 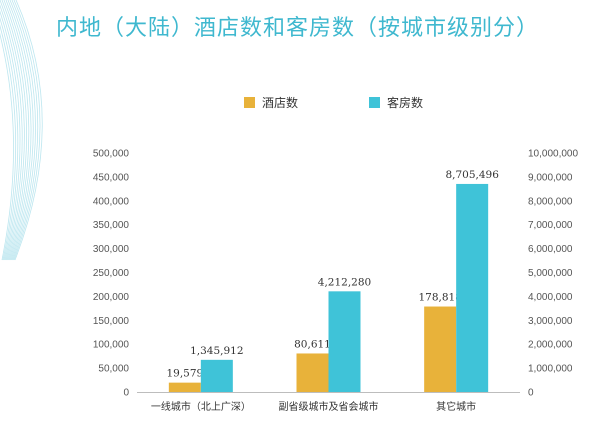 I want to click on y-left-tick-label: 300,000, so click(x=111, y=249).